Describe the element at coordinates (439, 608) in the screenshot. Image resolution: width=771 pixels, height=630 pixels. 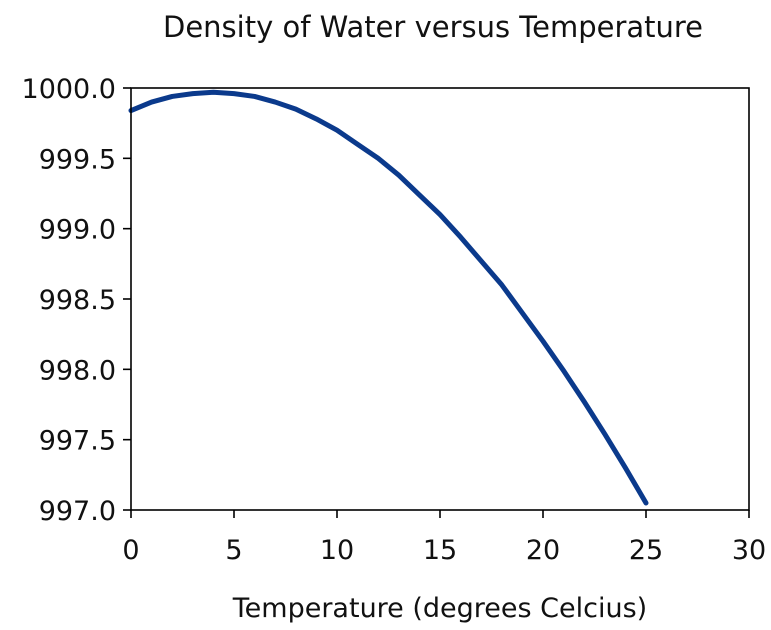
I see `x-axis-label: Temperature (degrees Celcius)` at that location.